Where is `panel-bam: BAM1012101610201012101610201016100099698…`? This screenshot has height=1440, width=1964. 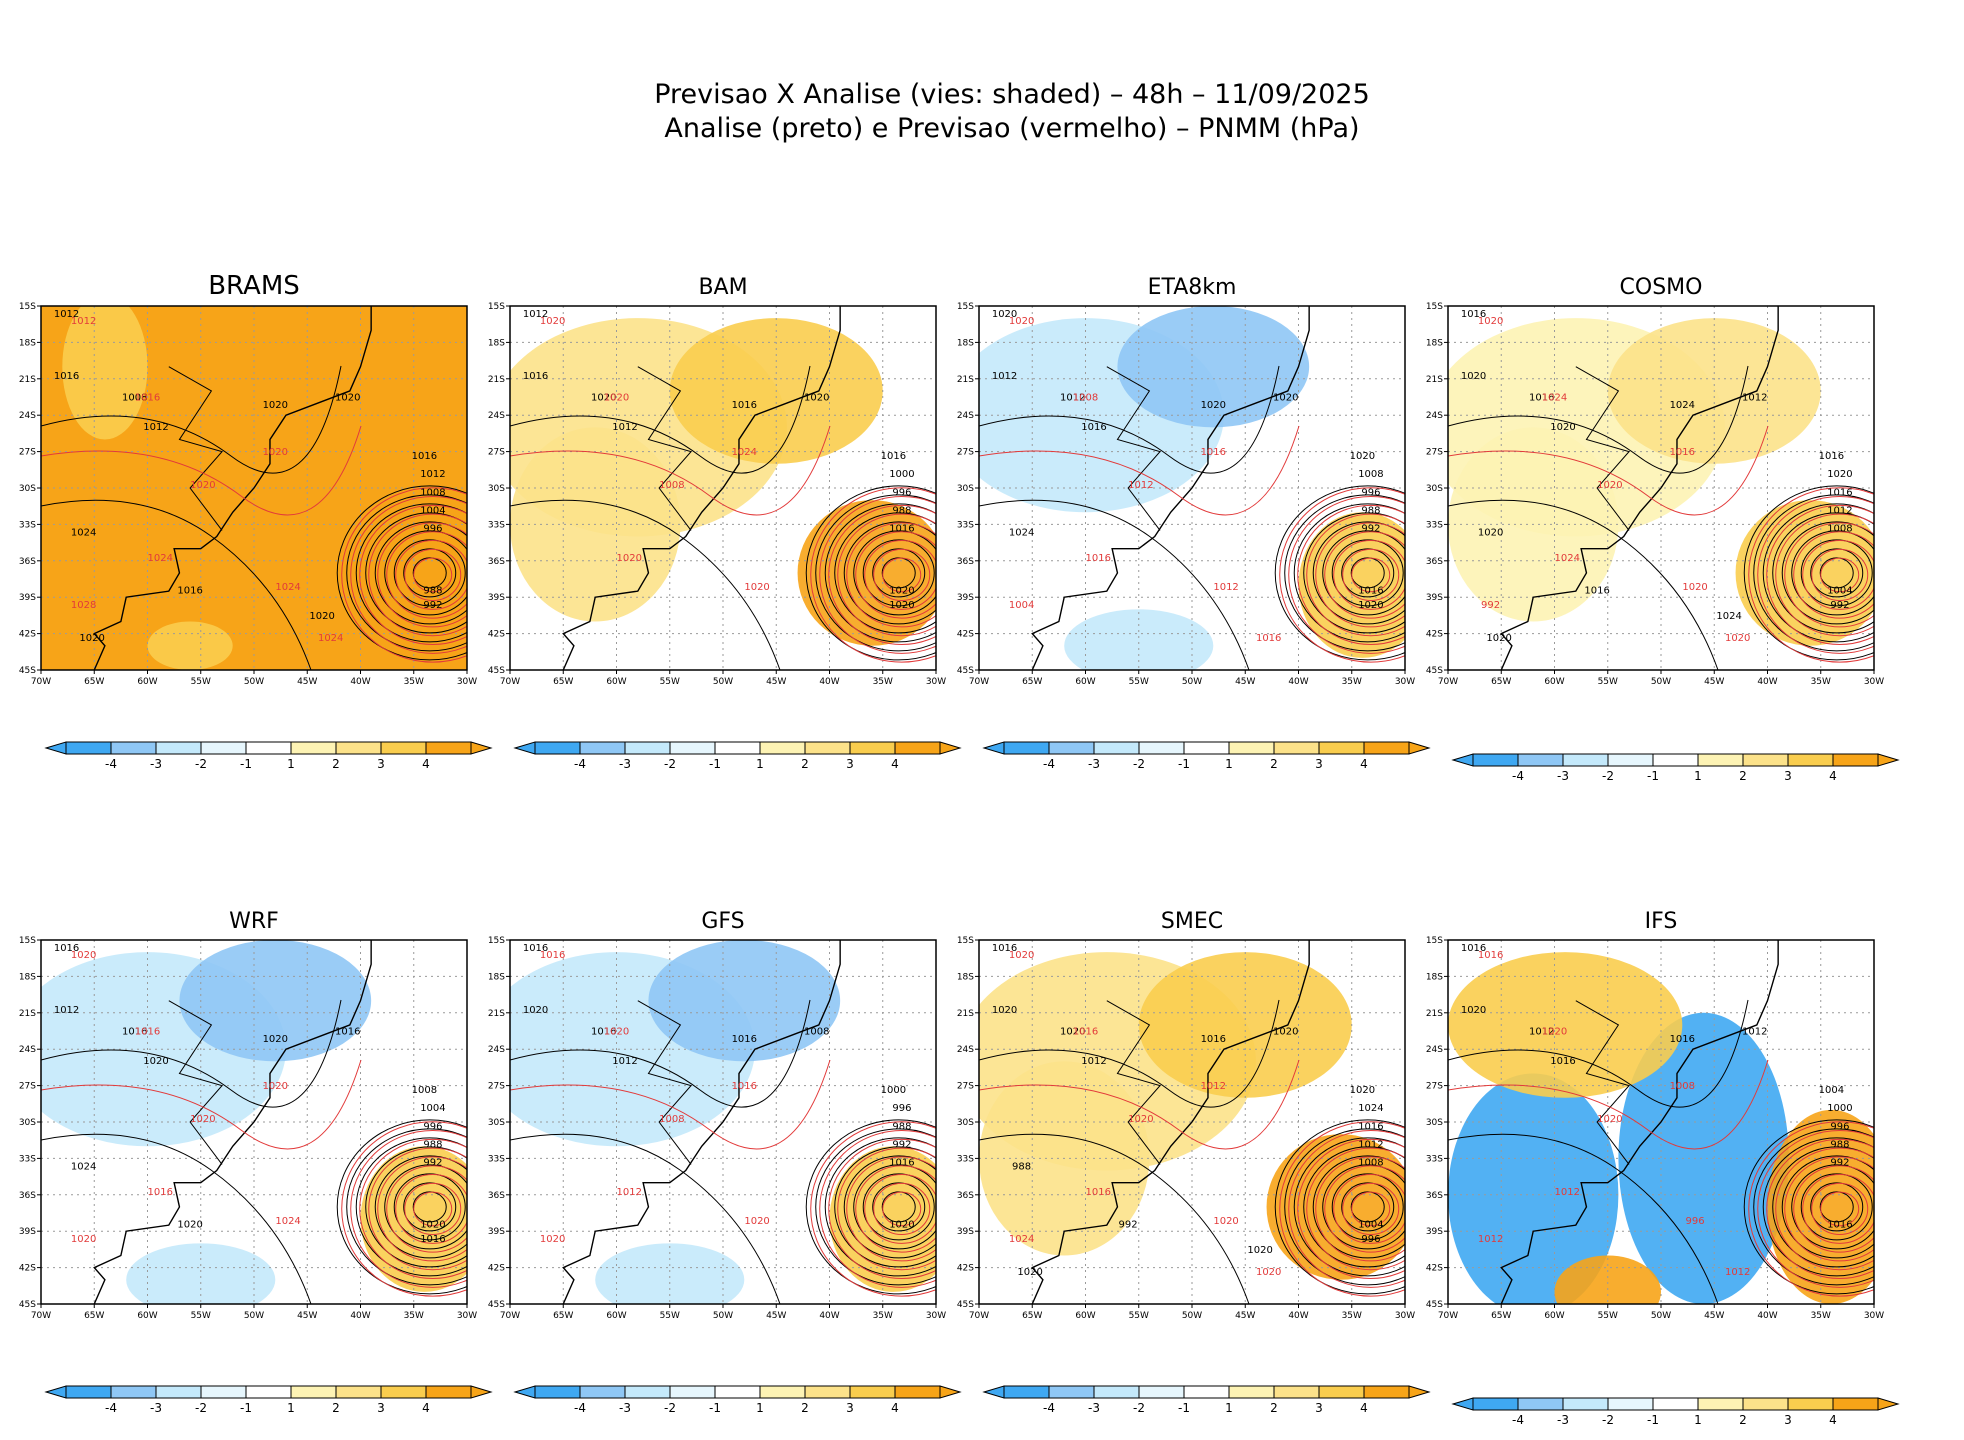
panel-bam: BAM1012101610201012101610201016100099698… is located at coordinates (725, 523).